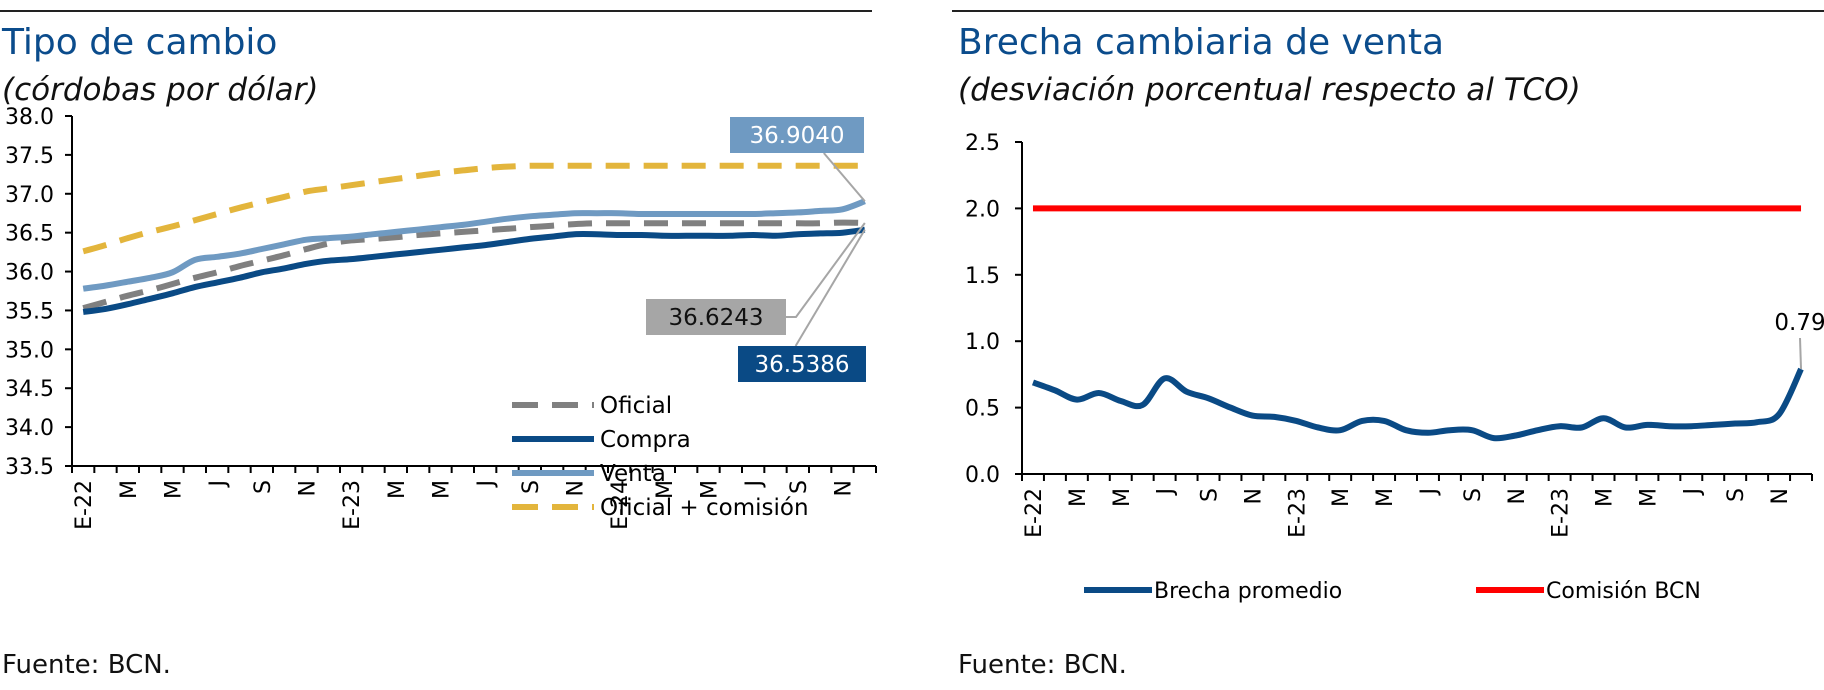 The width and height of the screenshot is (1824, 690). What do you see at coordinates (982, 276) in the screenshot?
I see `right-y-tick-label: 1.5` at bounding box center [982, 276].